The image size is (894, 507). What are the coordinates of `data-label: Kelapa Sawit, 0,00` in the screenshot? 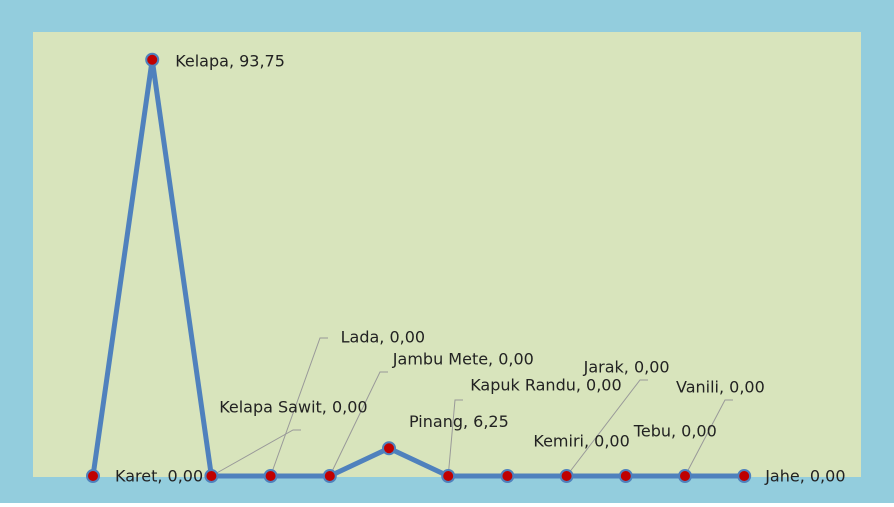 It's located at (293, 407).